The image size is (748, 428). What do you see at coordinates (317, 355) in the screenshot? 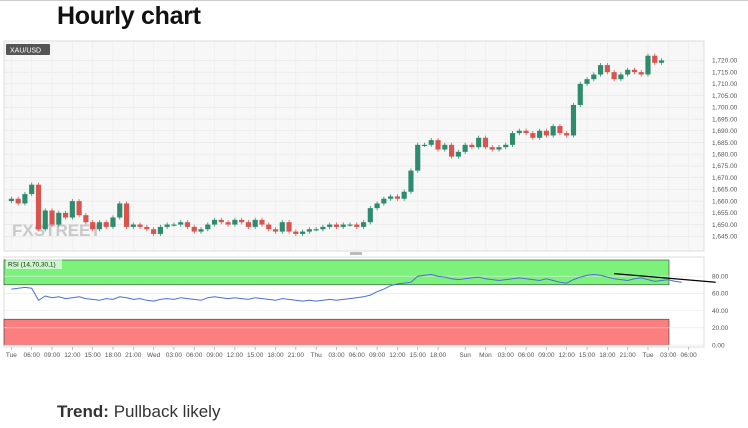
I see `x-tick-label: Thu` at bounding box center [317, 355].